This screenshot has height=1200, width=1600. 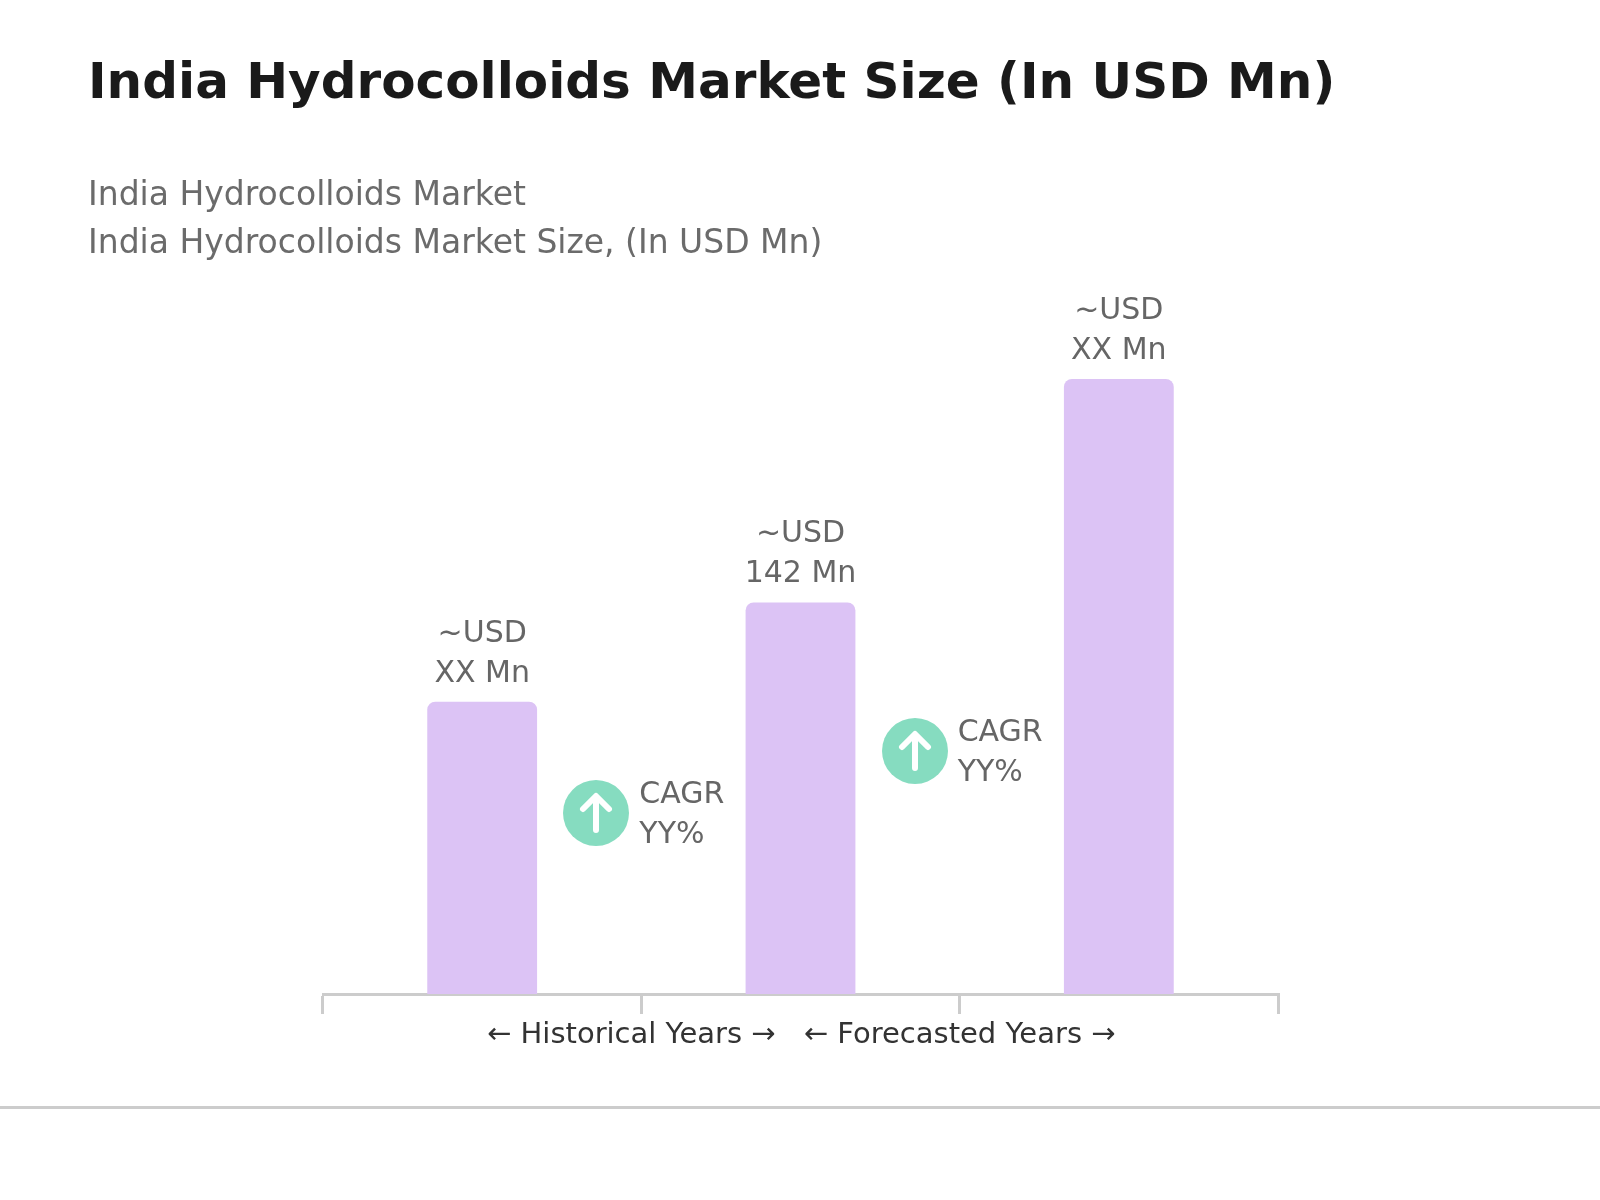 I want to click on data-label: ~USD 142 Mn, so click(x=800, y=552).